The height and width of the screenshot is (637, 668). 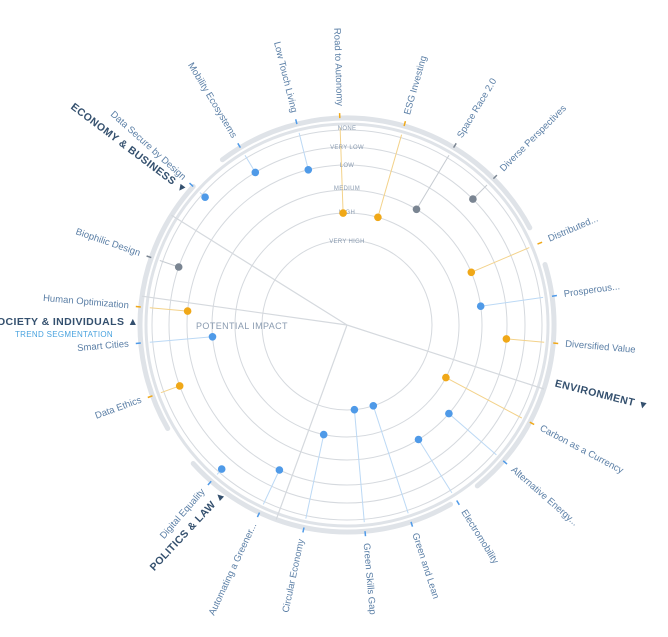 I want to click on sector-label: SOCIETY & INDIVIDUALS ▲, so click(x=69, y=322).